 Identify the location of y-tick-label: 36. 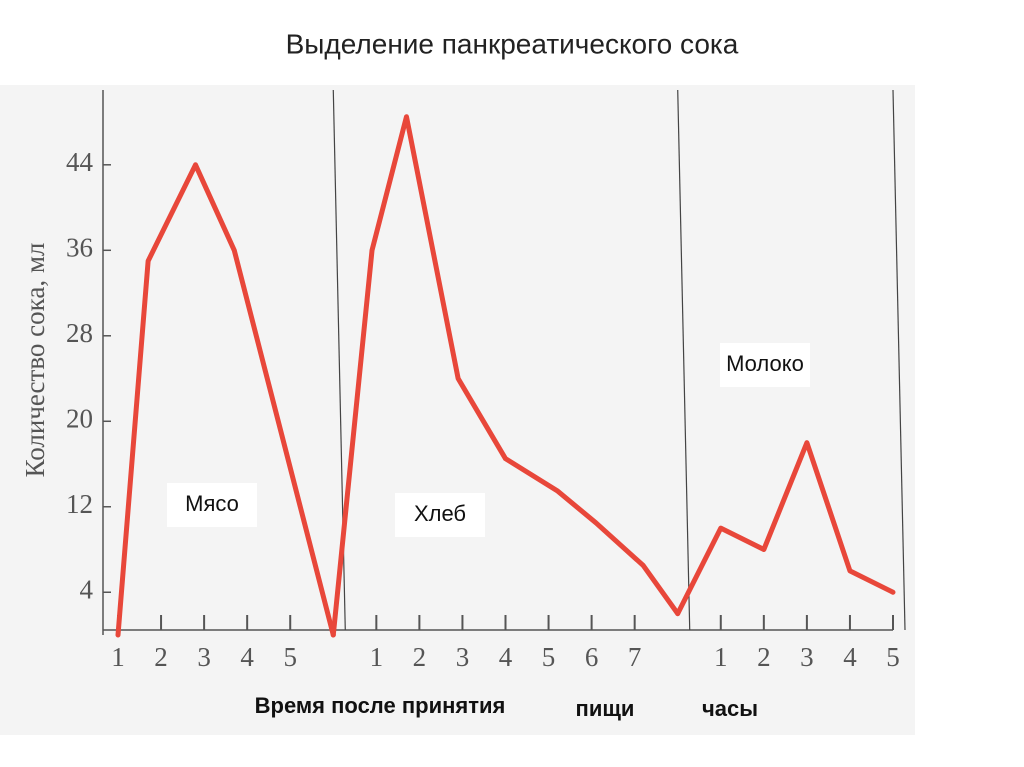
(79, 247).